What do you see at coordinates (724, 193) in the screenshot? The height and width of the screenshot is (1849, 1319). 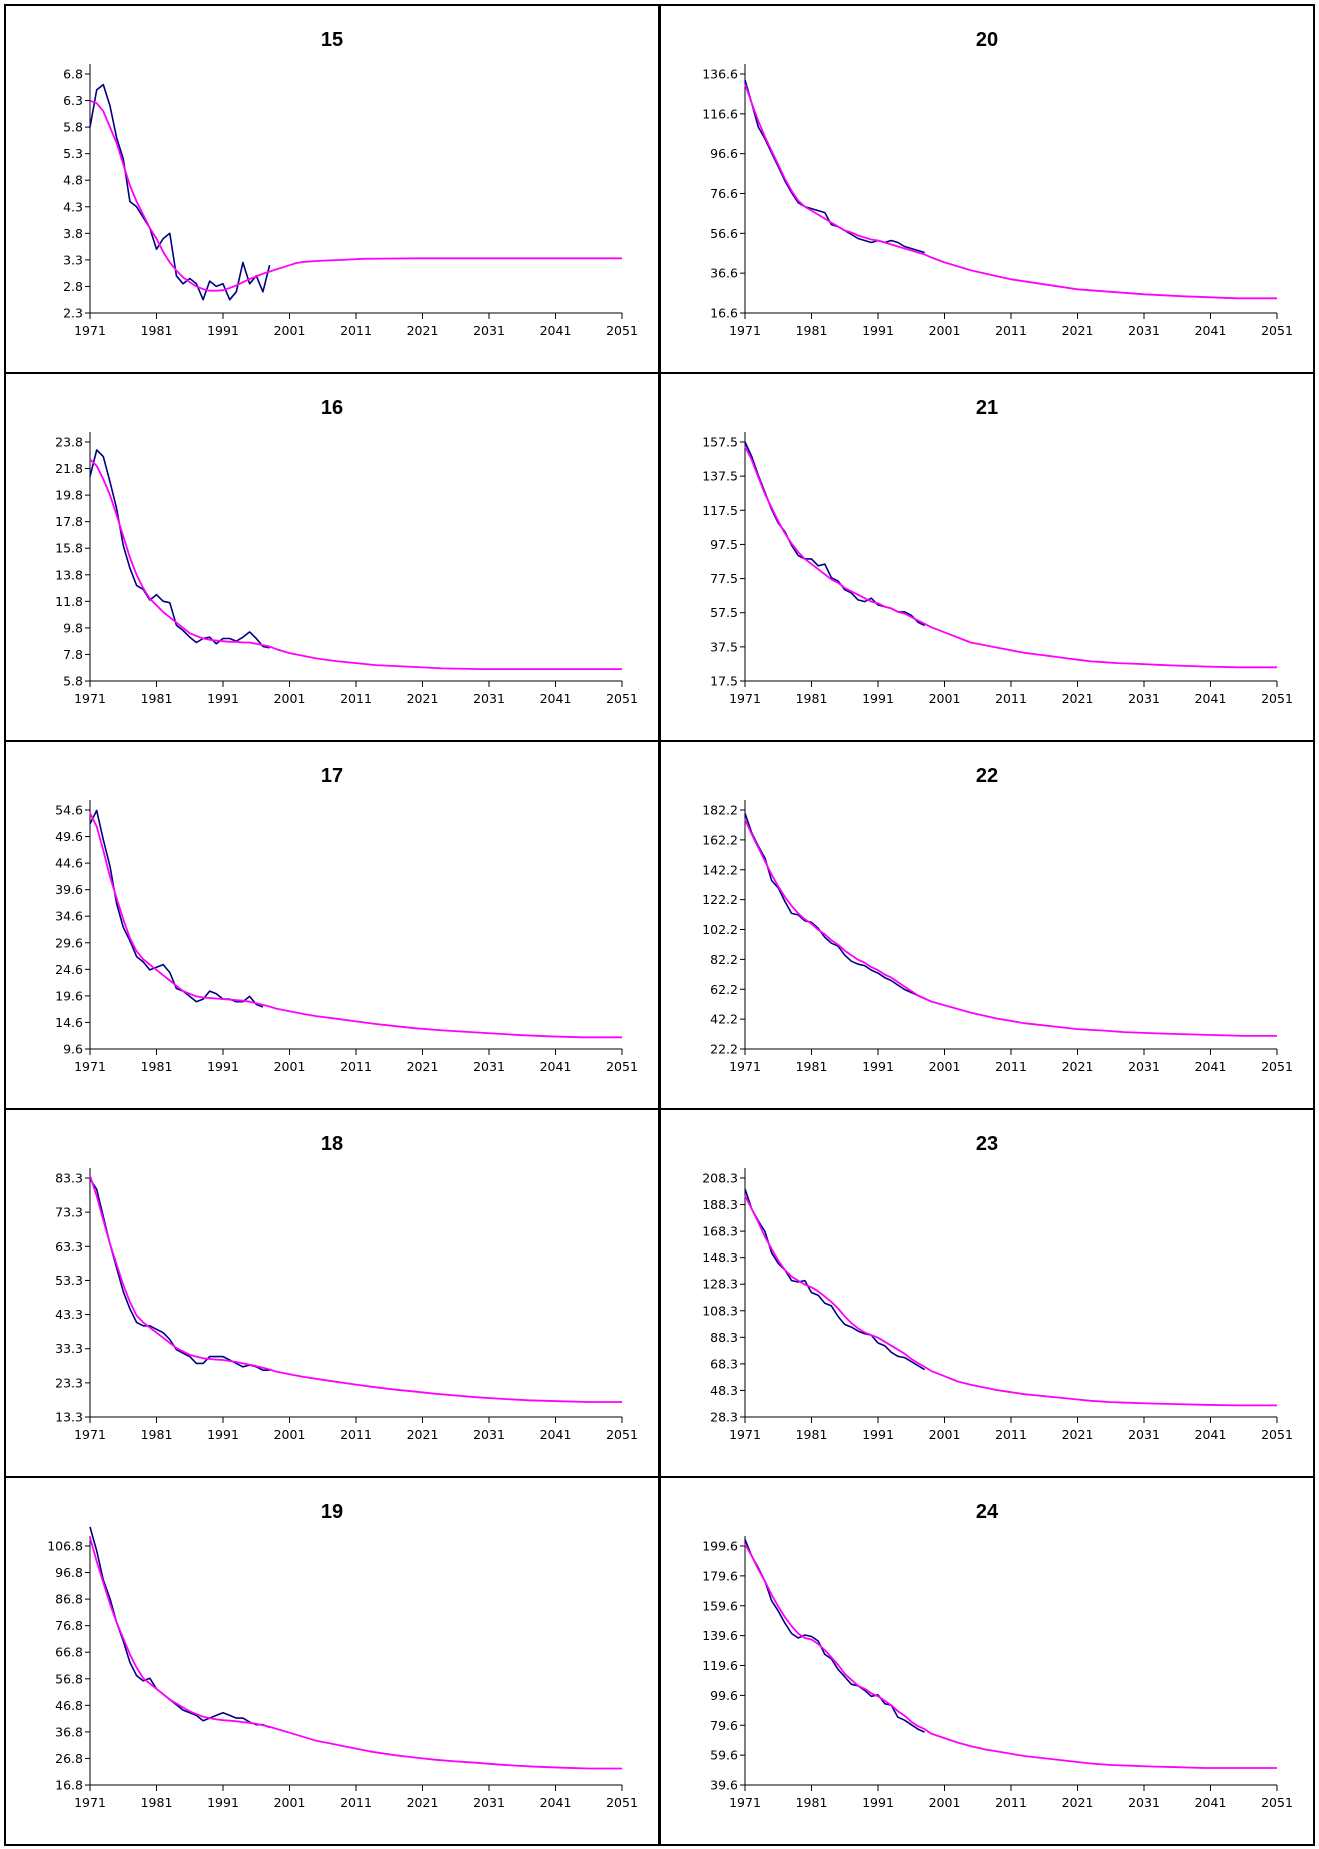 I see `y-tick-label: 76.6` at bounding box center [724, 193].